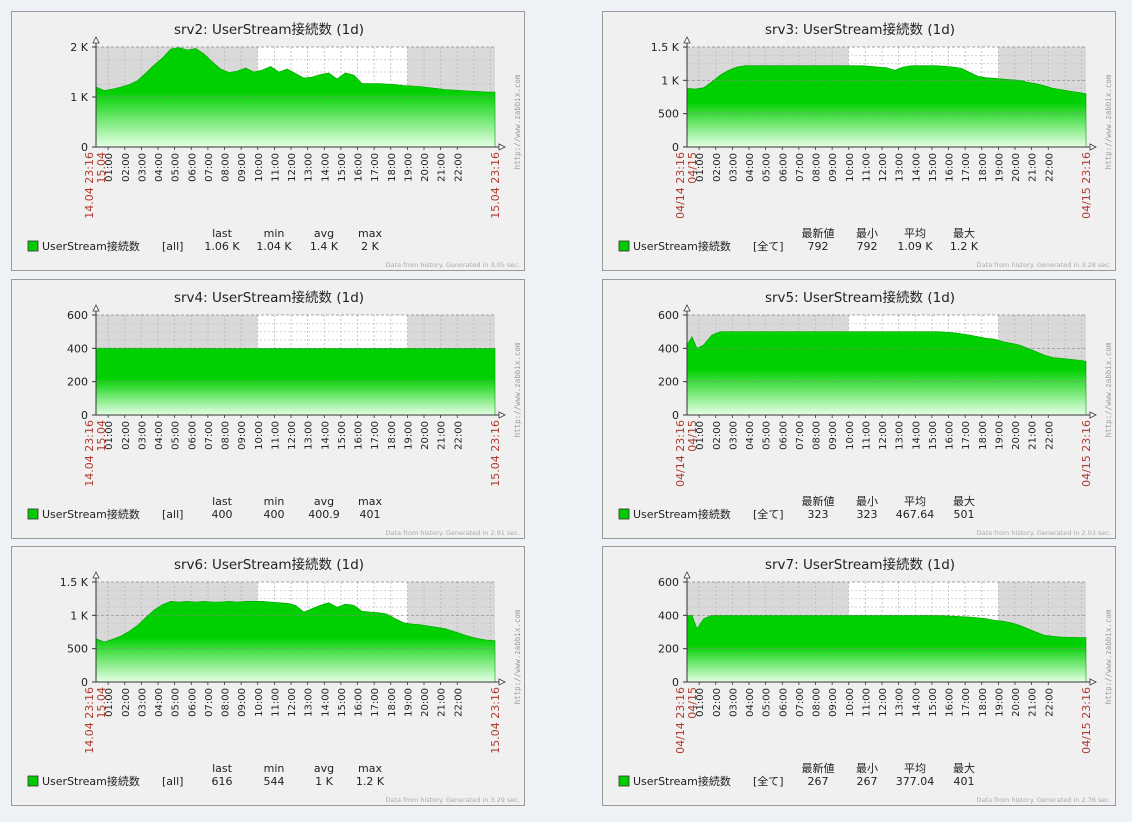 The width and height of the screenshot is (1132, 822). I want to click on y-tick-label: 0, so click(675, 415).